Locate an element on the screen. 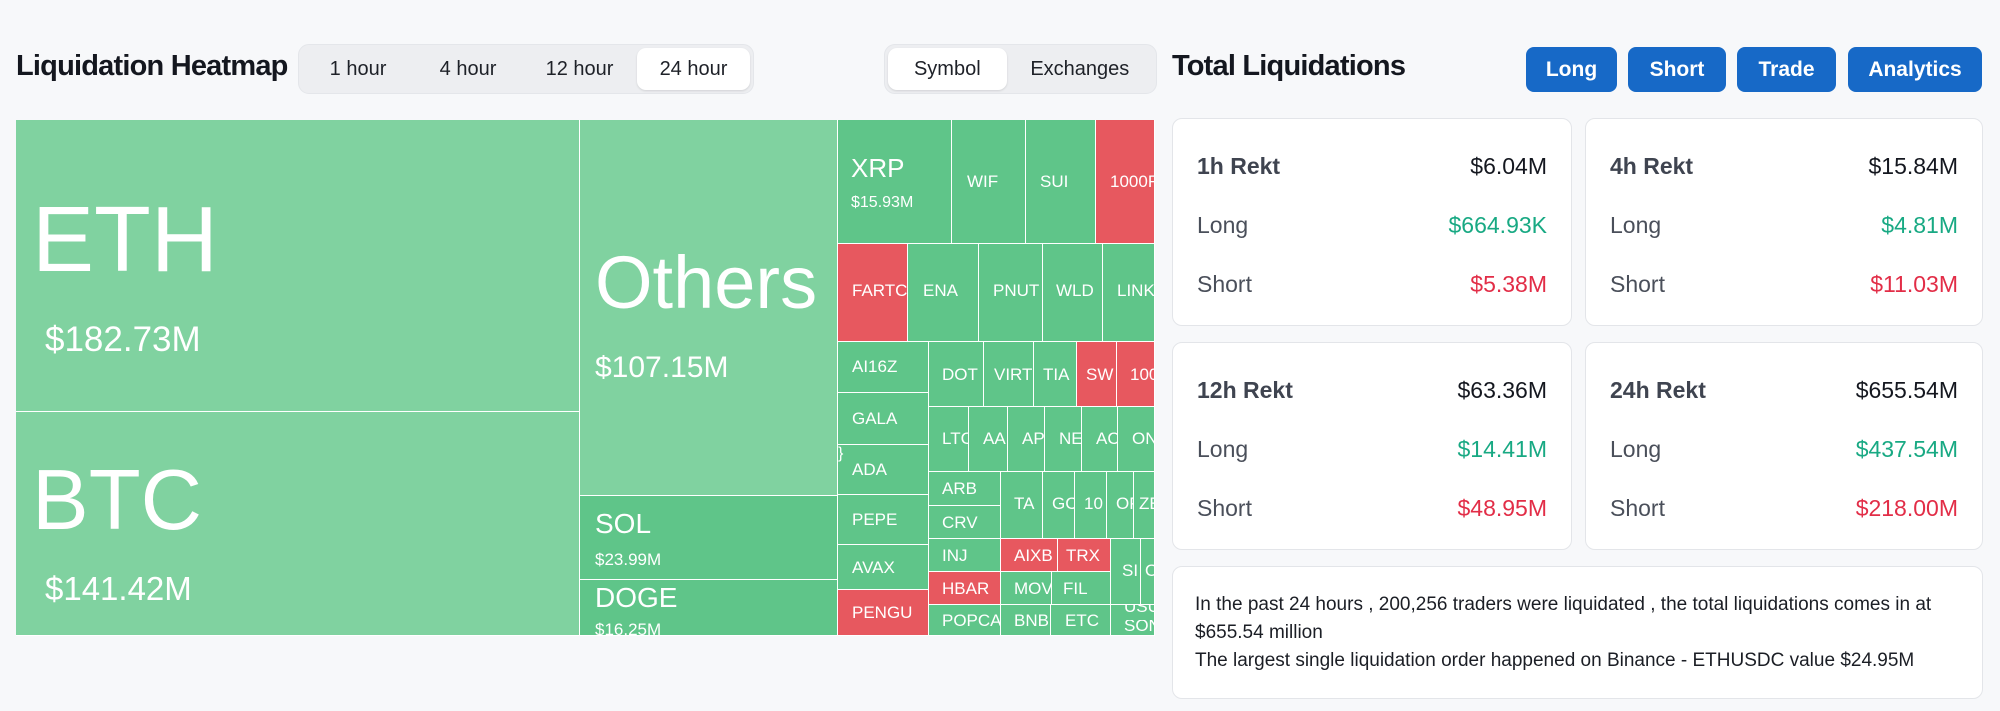  tile-symbol: GALA is located at coordinates (875, 418).